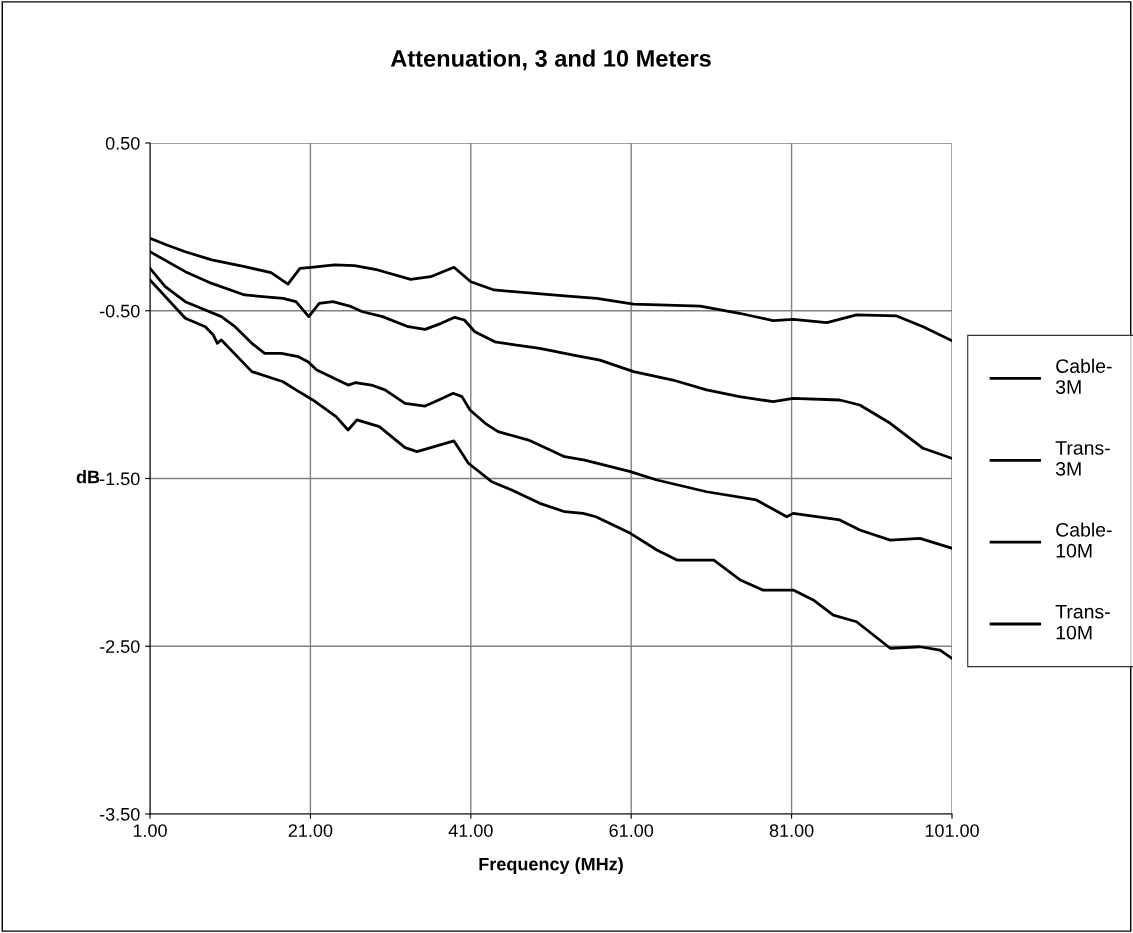 This screenshot has width=1133, height=933. I want to click on y-axis-title: dB, so click(88, 477).